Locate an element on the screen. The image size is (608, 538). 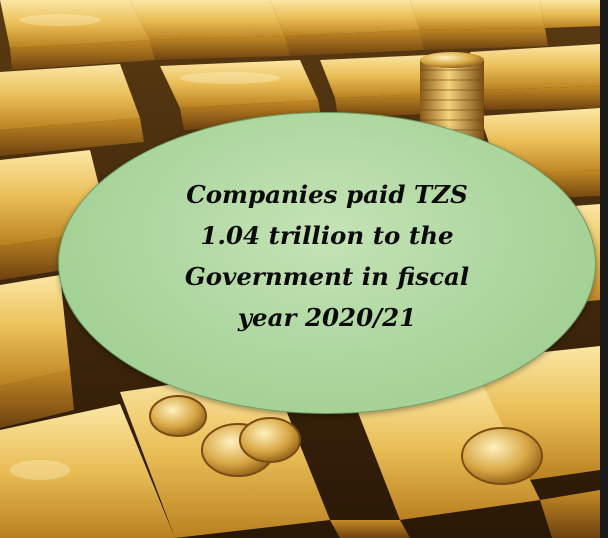
callout-line-1: Companies paid TZS is located at coordinates (327, 194).